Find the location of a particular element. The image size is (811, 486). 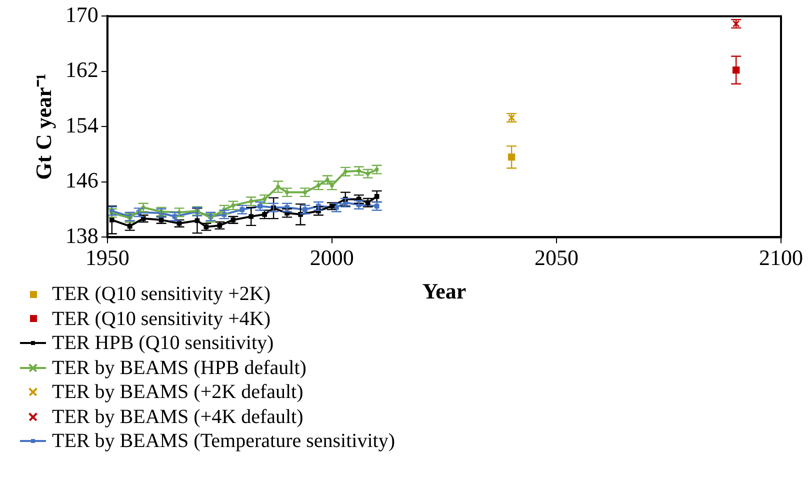

y-tick-label: 138 is located at coordinates (81, 235).